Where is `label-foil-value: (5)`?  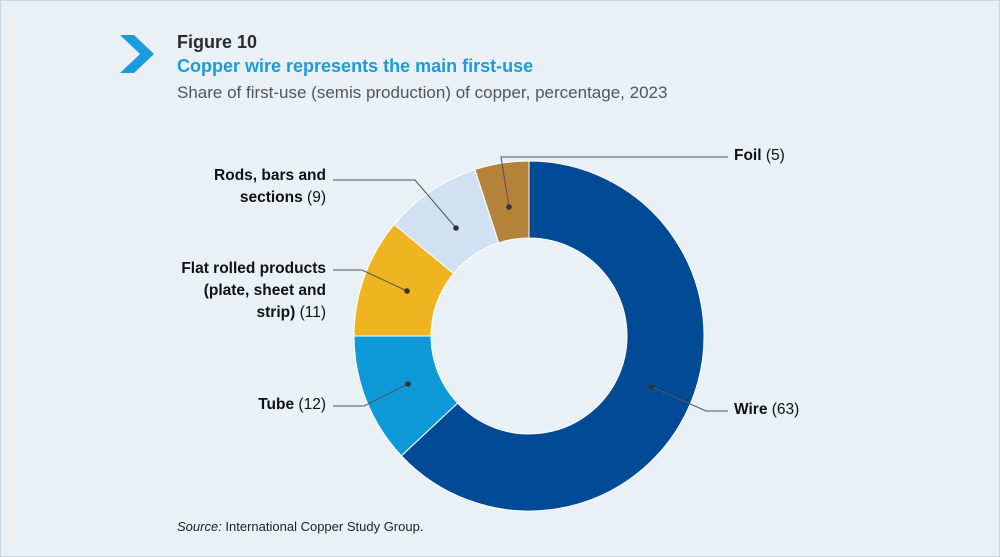 label-foil-value: (5) is located at coordinates (775, 155).